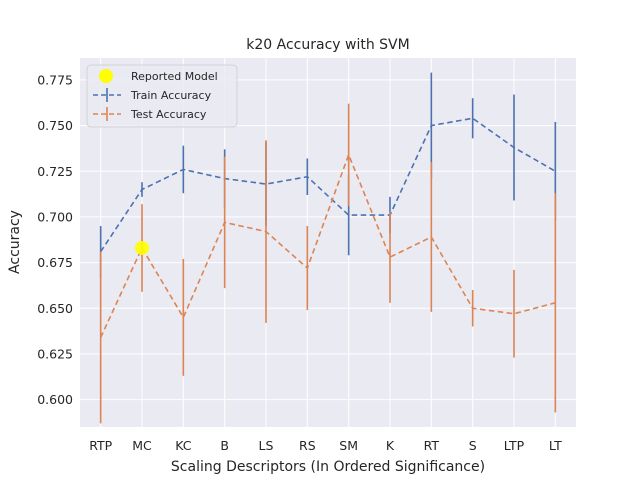  I want to click on x-tick-label: SM, so click(348, 445).